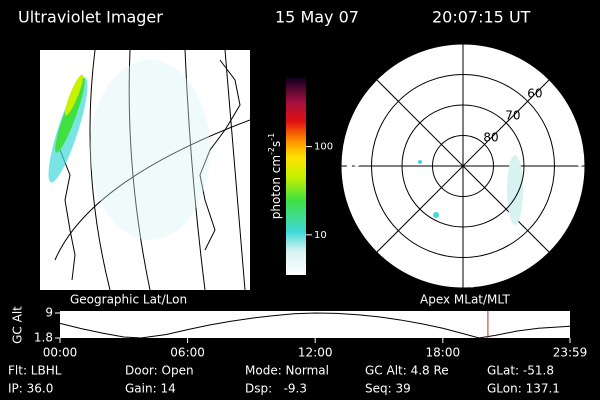 The height and width of the screenshot is (400, 600). What do you see at coordinates (287, 371) in the screenshot?
I see `status-field: Mode: Normal` at bounding box center [287, 371].